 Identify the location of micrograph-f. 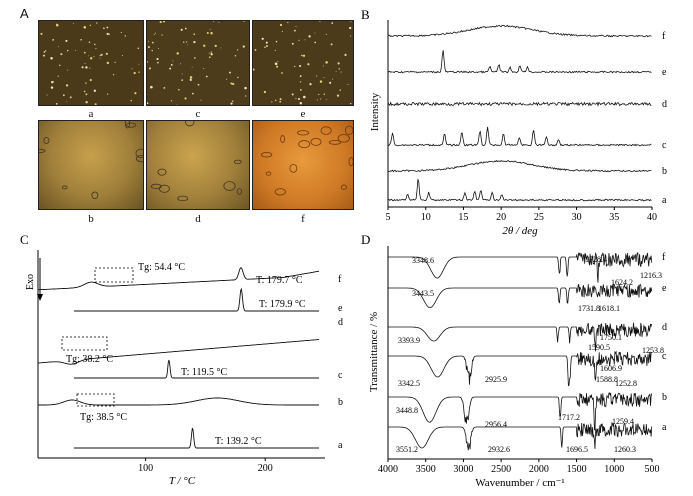
(303, 165).